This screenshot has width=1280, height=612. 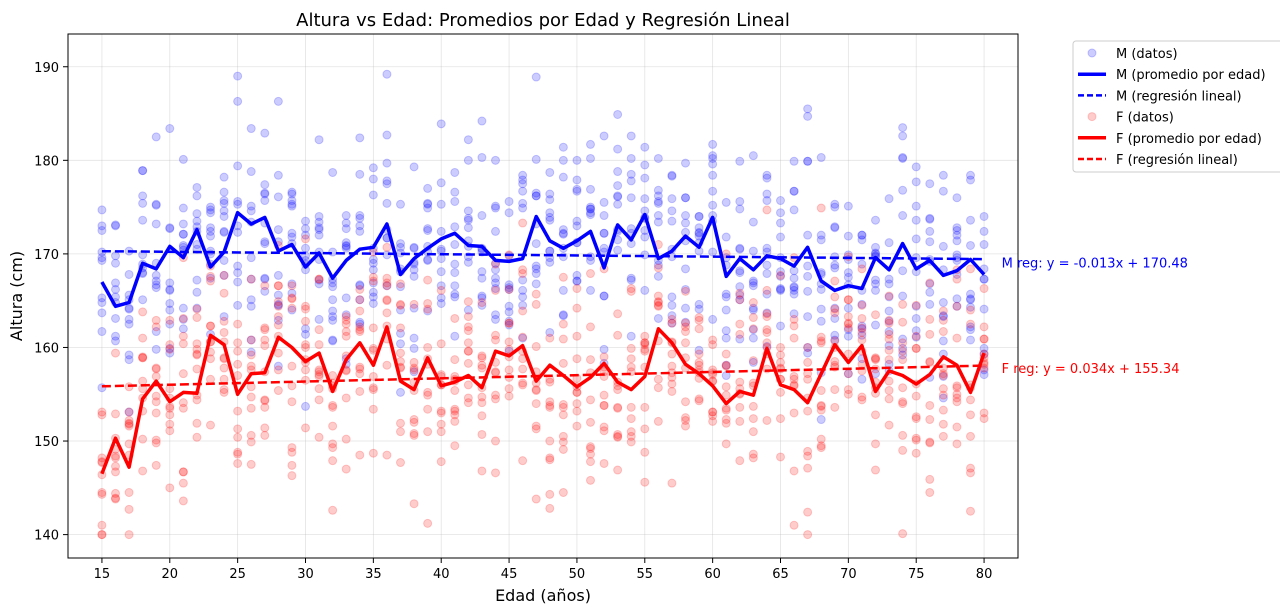 I want to click on x-tick-label: 20, so click(x=170, y=574).